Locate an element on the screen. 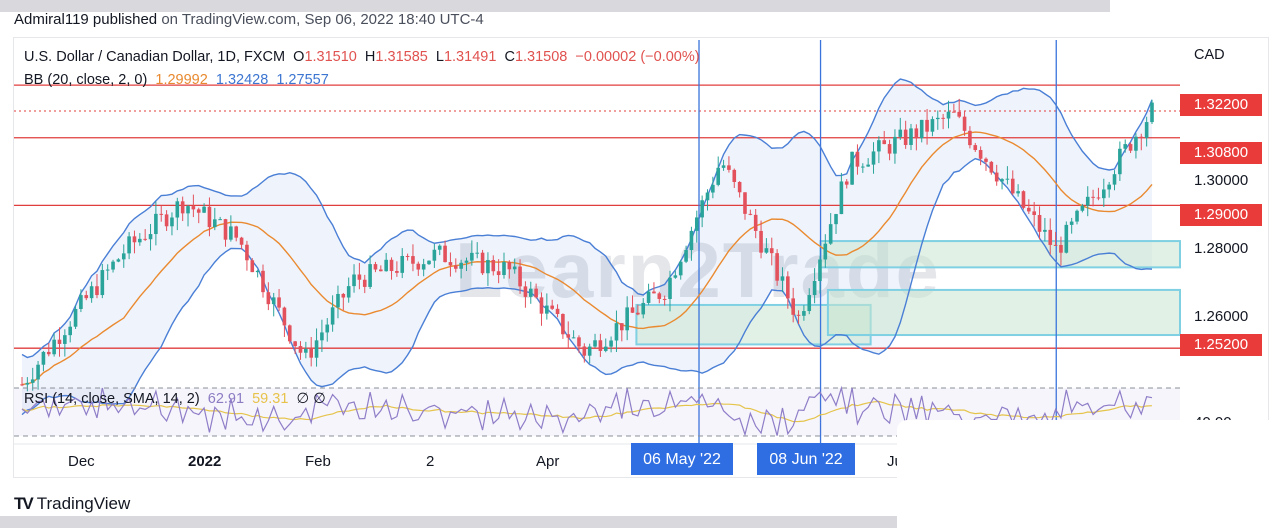 The height and width of the screenshot is (528, 1280). tradingview-logo: TV TradingView is located at coordinates (72, 504).